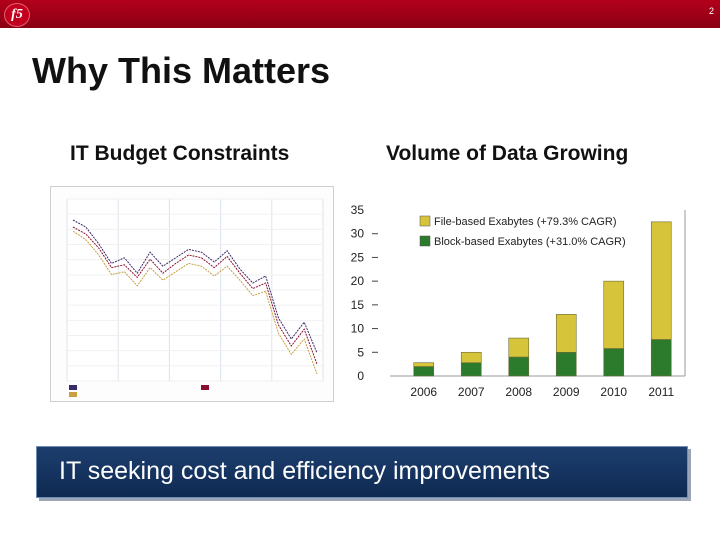  Describe the element at coordinates (614, 314) in the screenshot. I see `bar-2010-file` at that location.